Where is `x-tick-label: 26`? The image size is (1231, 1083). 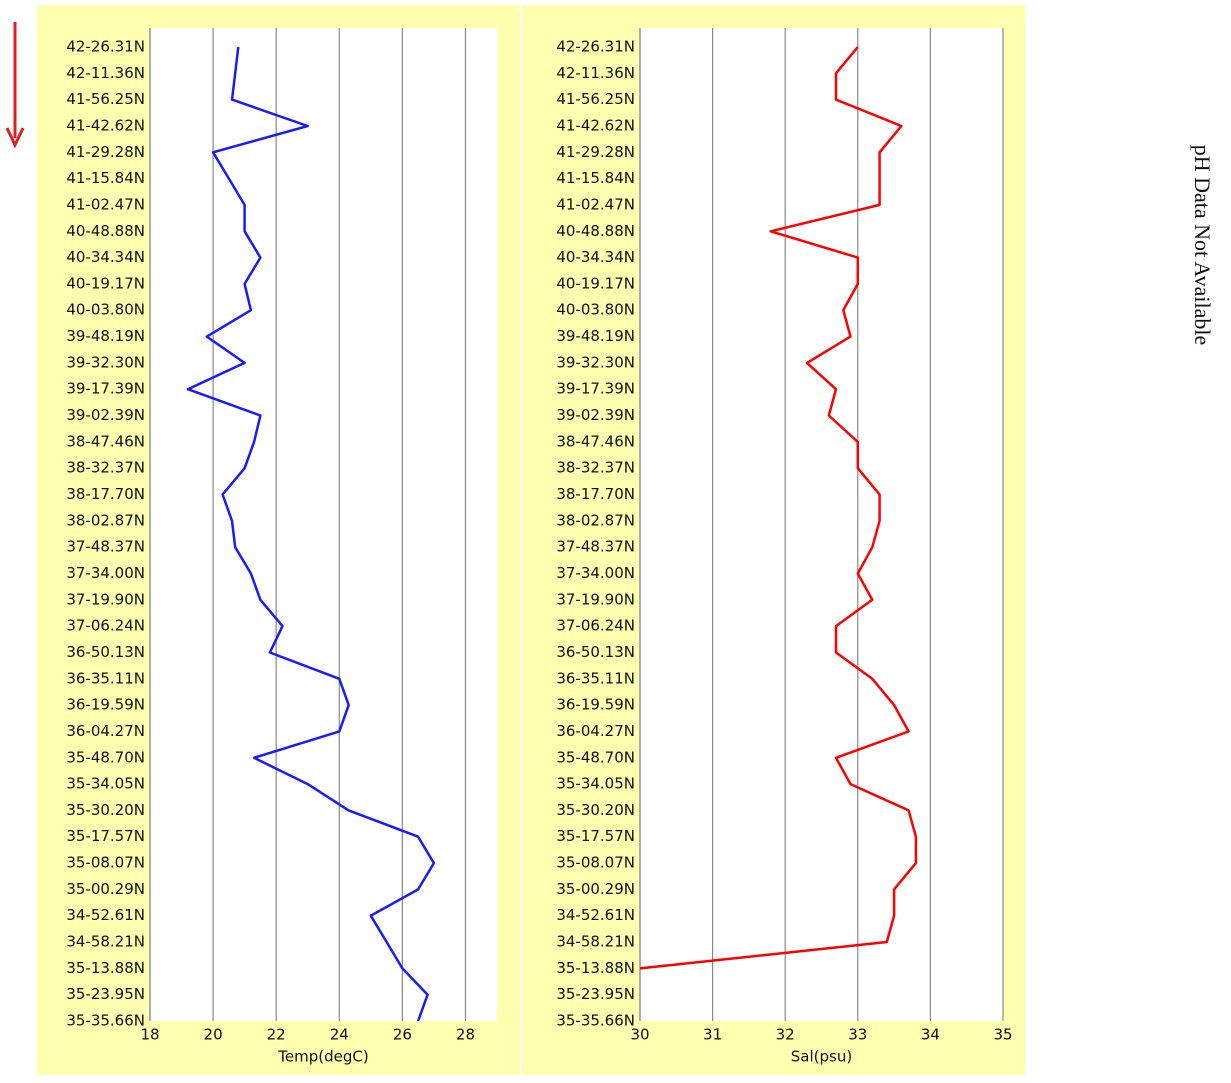
x-tick-label: 26 is located at coordinates (402, 1035).